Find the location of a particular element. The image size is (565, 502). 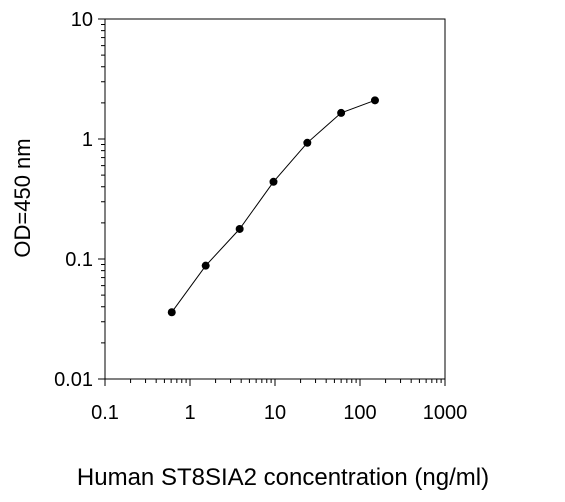

x-tick-label: 1000 is located at coordinates (445, 413).